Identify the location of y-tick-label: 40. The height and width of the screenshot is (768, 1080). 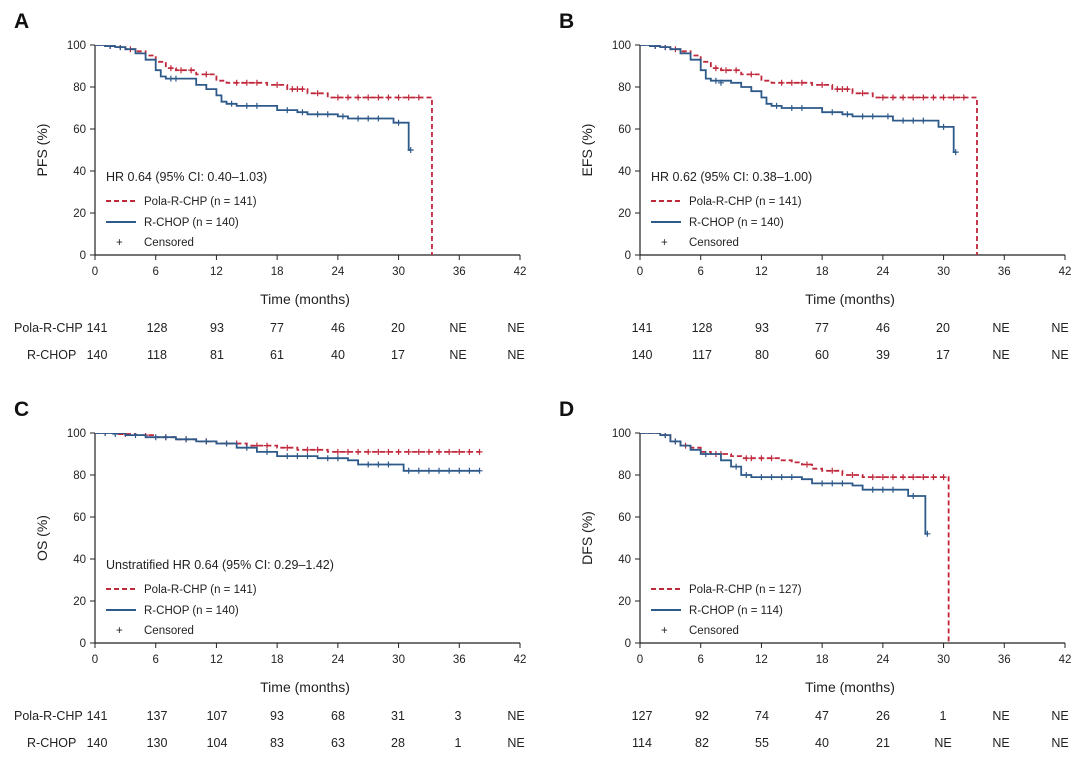
(624, 172).